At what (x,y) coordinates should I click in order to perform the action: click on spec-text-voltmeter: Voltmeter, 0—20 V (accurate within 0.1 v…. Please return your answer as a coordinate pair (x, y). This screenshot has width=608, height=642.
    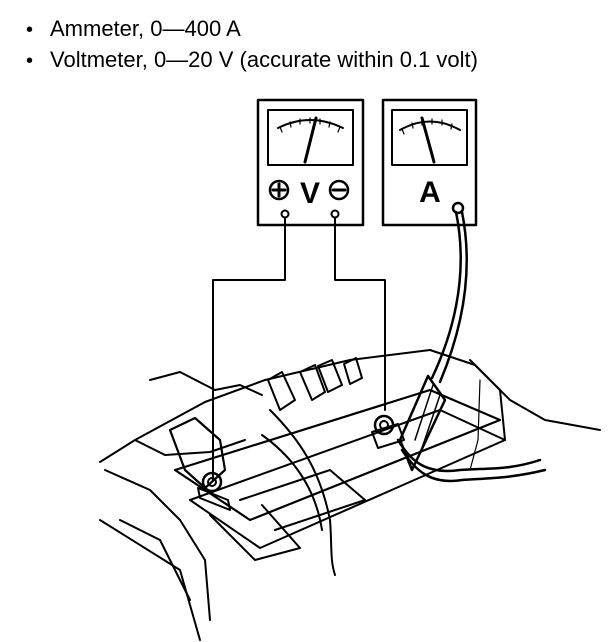
    Looking at the image, I should click on (264, 59).